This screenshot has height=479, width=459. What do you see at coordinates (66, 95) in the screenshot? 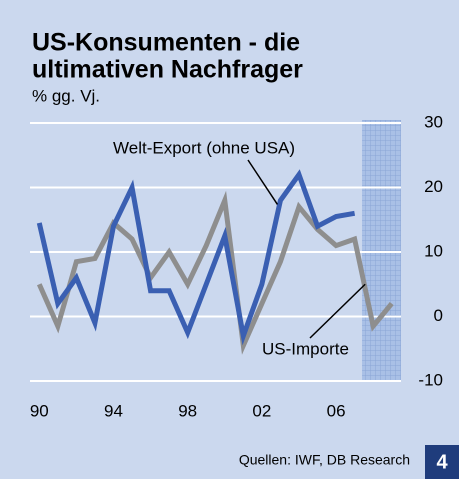
I see `chart-subtitle: % gg. Vj.` at bounding box center [66, 95].